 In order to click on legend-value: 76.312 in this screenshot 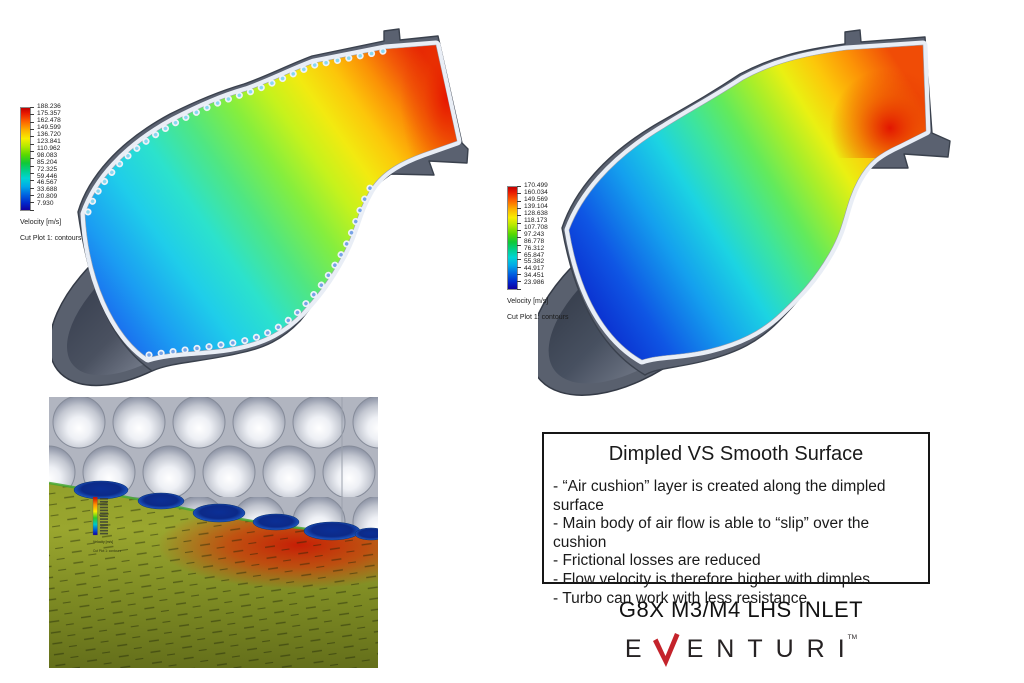, I will do `click(534, 248)`.